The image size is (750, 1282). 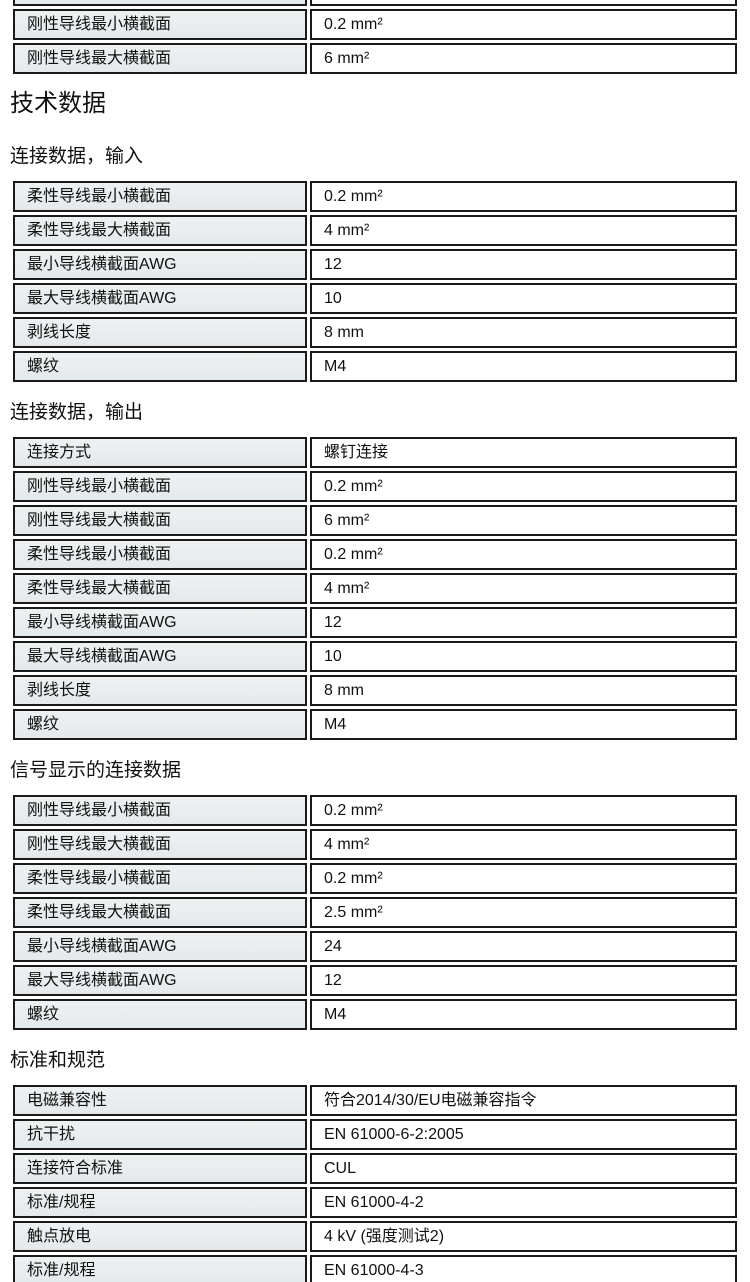 What do you see at coordinates (375, 1236) in the screenshot?
I see `spec-row: 触点放电 4 kV (强度测试2)` at bounding box center [375, 1236].